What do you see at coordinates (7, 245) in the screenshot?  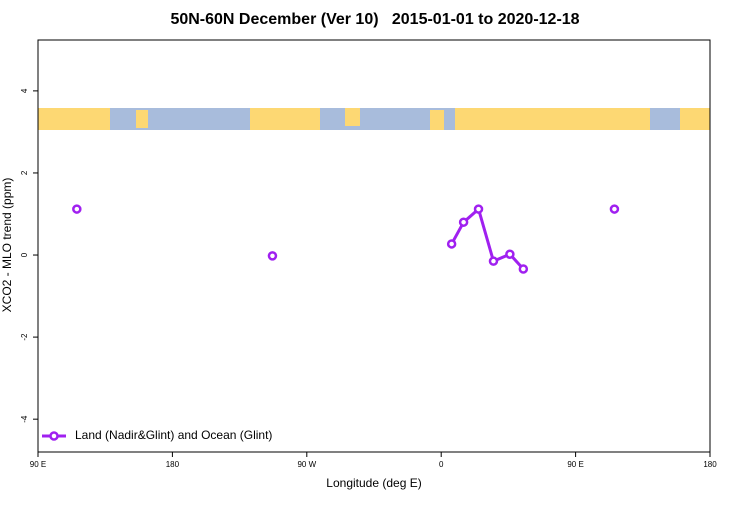 I see `y-axis-label: XCO2 - MLO trend (ppm)` at bounding box center [7, 245].